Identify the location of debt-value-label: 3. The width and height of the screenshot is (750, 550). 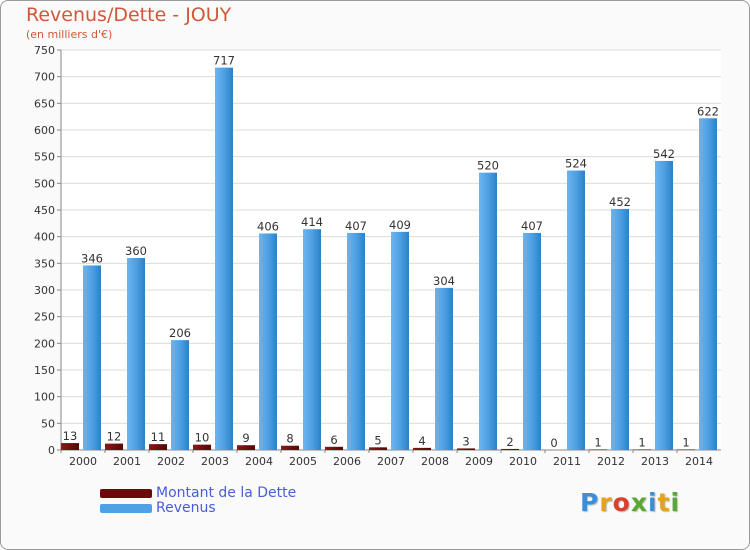
(465, 441).